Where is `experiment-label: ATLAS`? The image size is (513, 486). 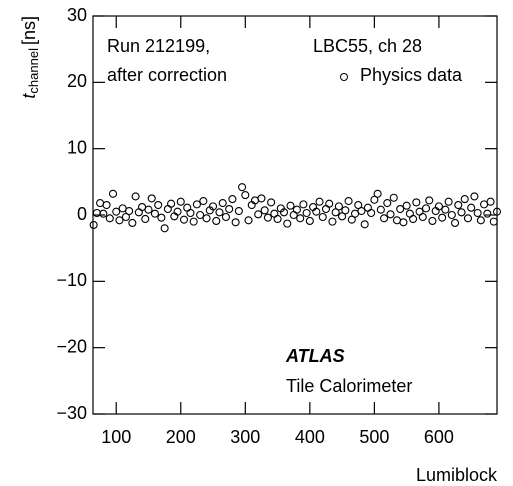
experiment-label: ATLAS is located at coordinates (315, 356).